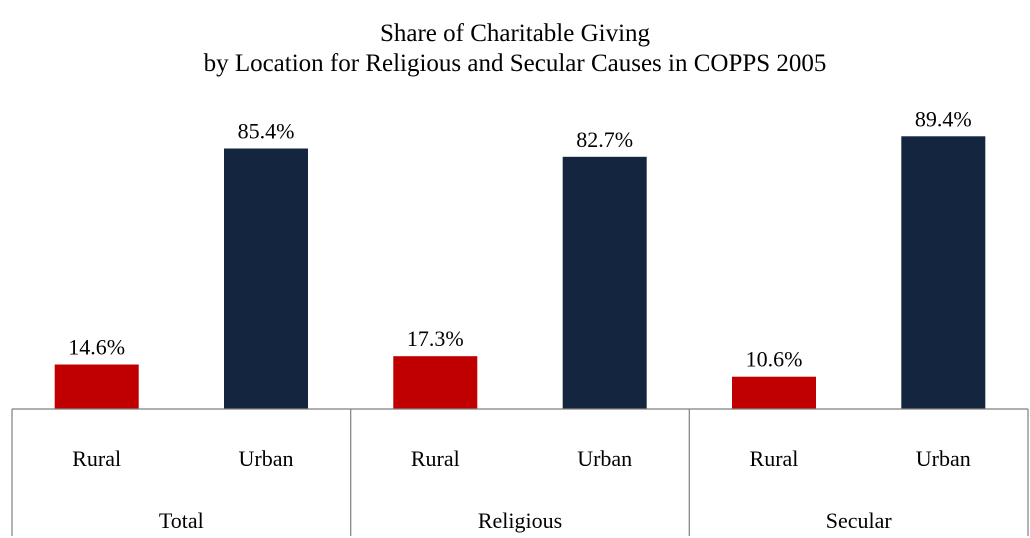  I want to click on bar-secular-urban, so click(943, 273).